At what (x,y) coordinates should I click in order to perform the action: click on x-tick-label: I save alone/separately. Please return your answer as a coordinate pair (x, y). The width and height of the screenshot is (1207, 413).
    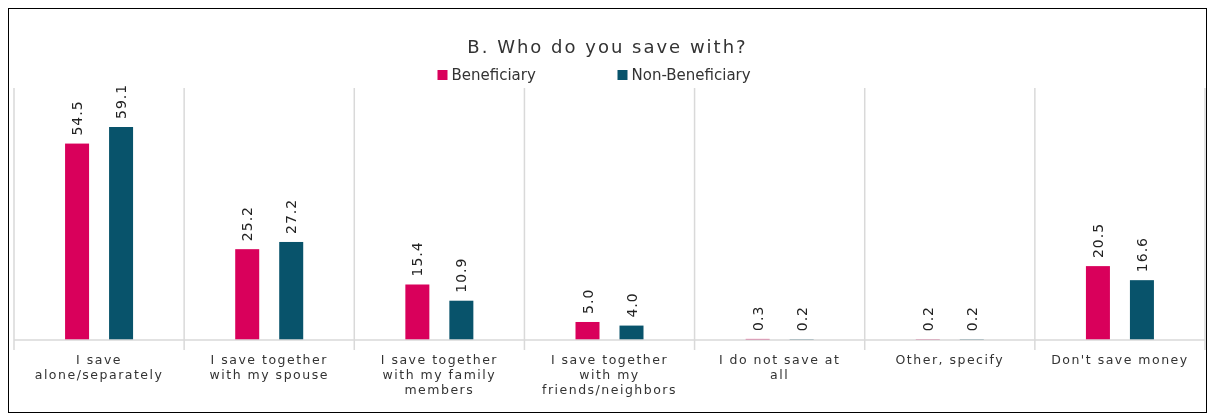
    Looking at the image, I should click on (99, 367).